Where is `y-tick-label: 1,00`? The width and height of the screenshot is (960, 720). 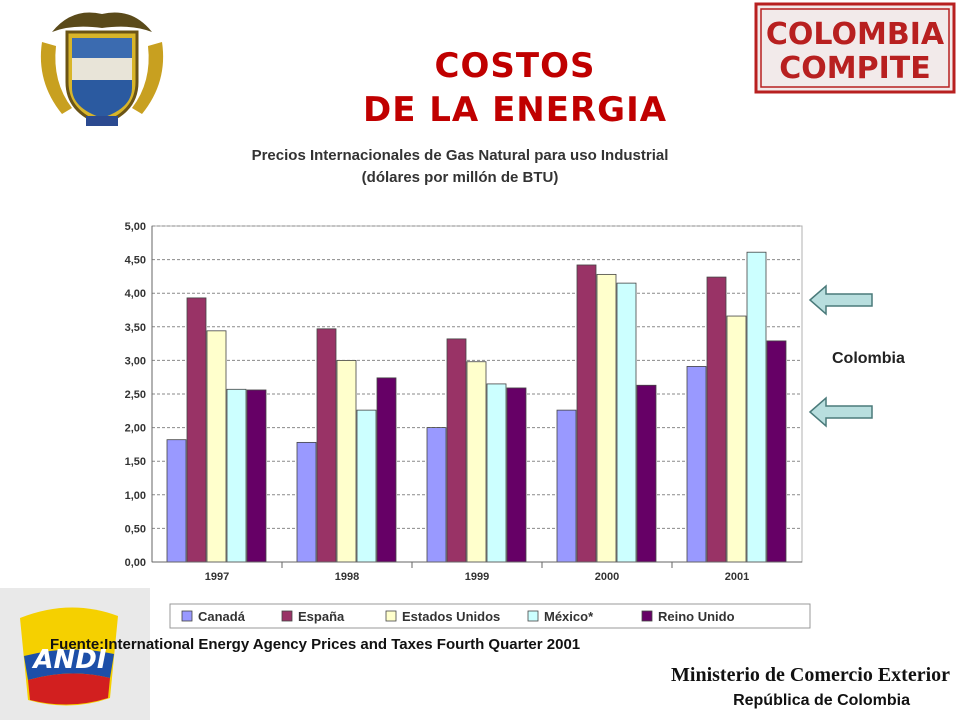 y-tick-label: 1,00 is located at coordinates (135, 496).